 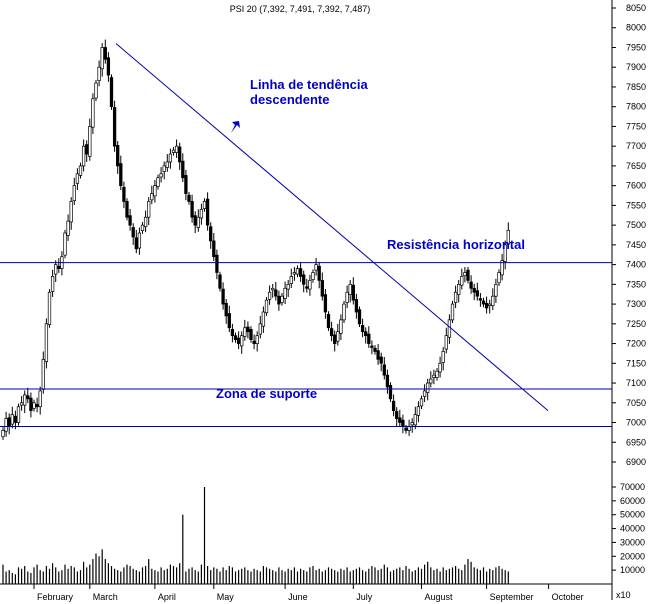 I want to click on price-tick-label: 7500, so click(x=636, y=225).